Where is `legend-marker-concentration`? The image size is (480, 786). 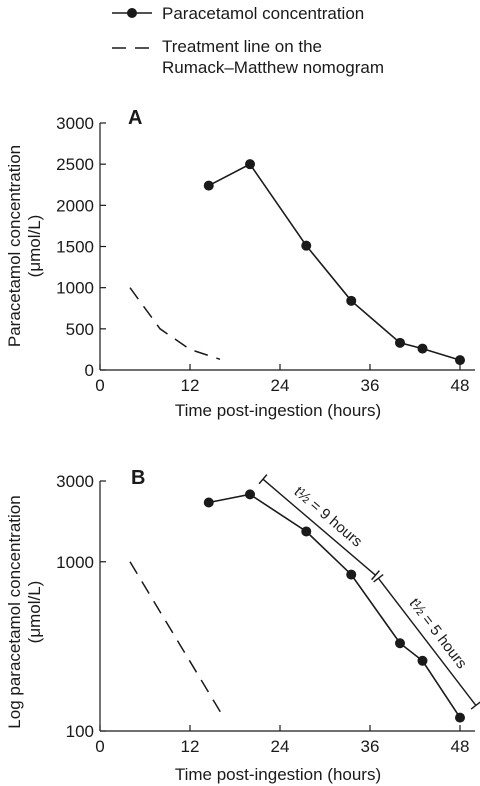
legend-marker-concentration is located at coordinates (132, 13).